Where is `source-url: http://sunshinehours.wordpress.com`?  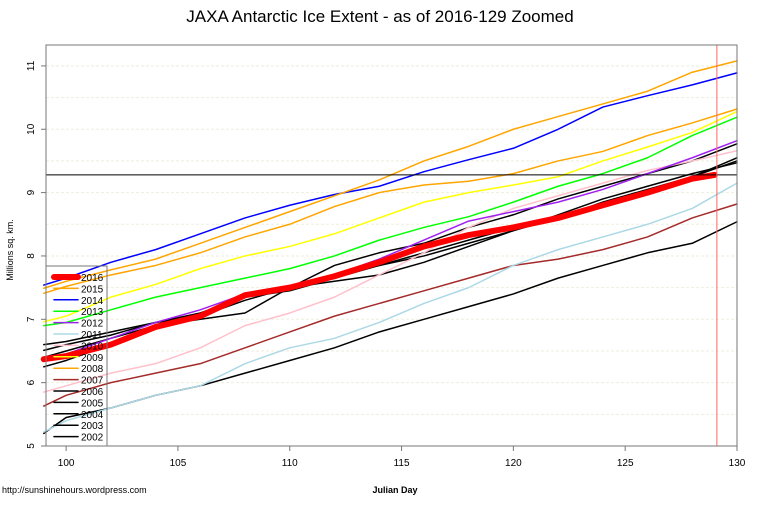 source-url: http://sunshinehours.wordpress.com is located at coordinates (74, 490).